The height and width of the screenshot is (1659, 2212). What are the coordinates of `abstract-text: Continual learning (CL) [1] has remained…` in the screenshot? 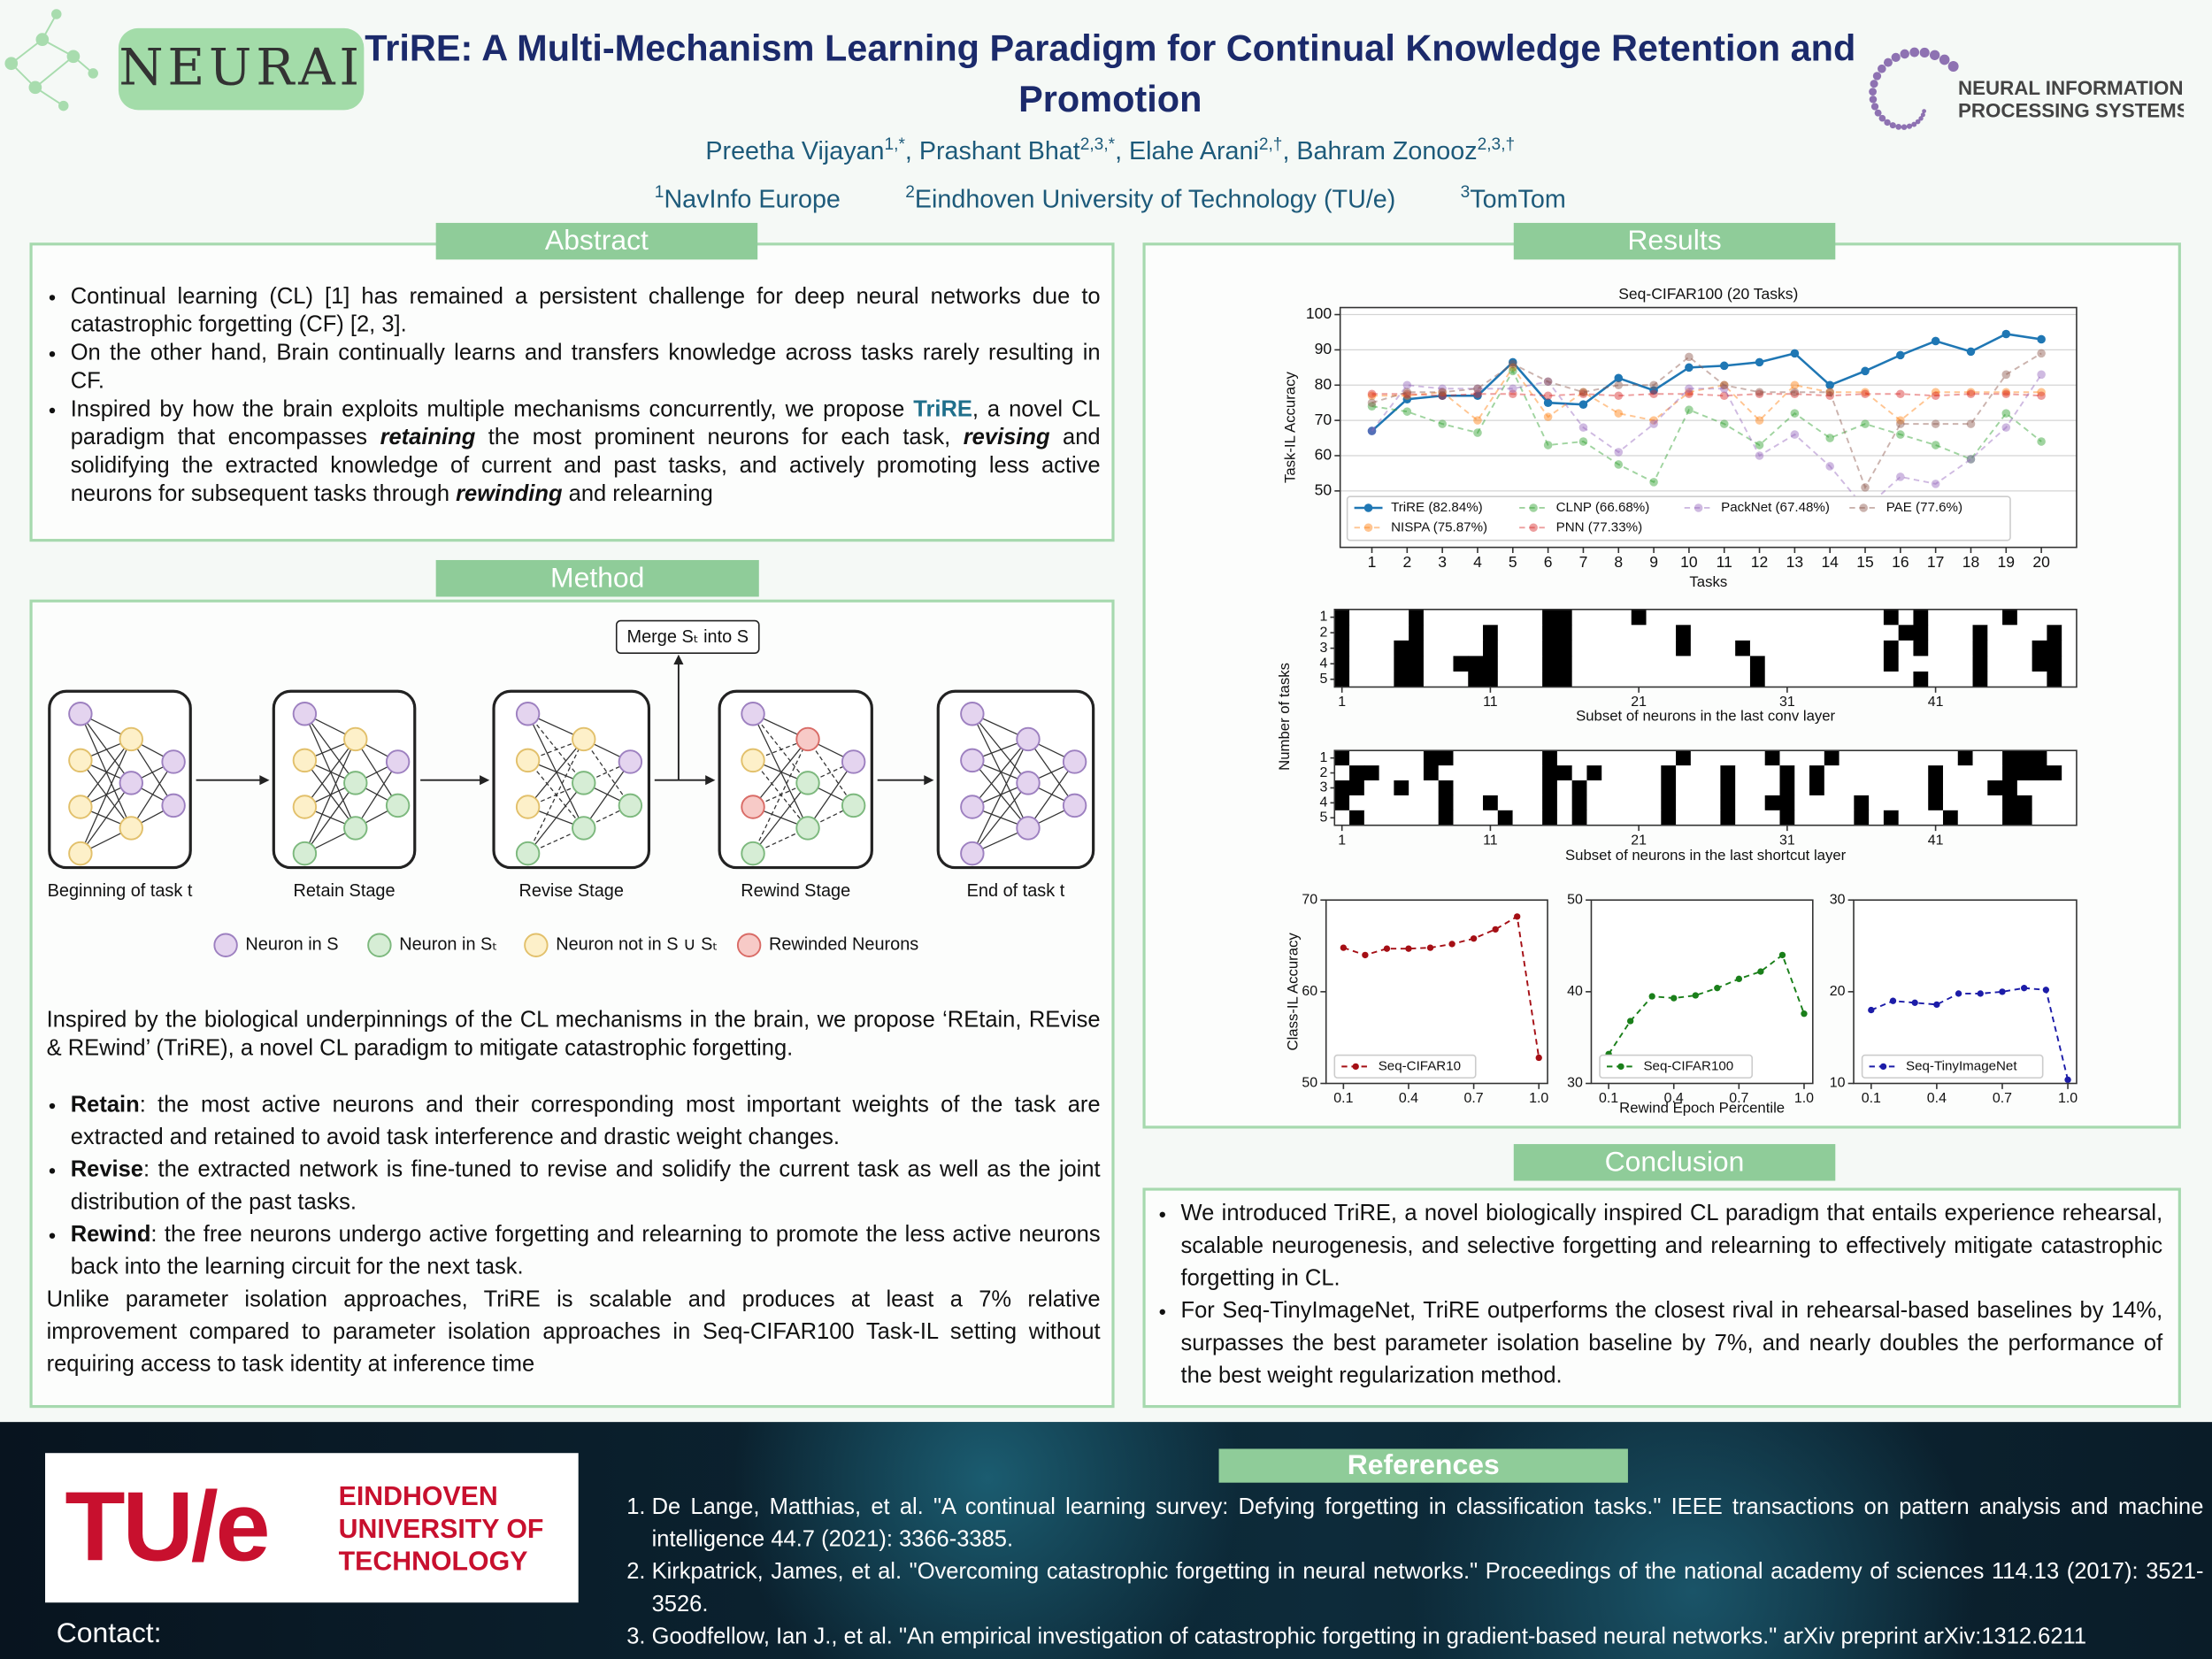 It's located at (574, 396).